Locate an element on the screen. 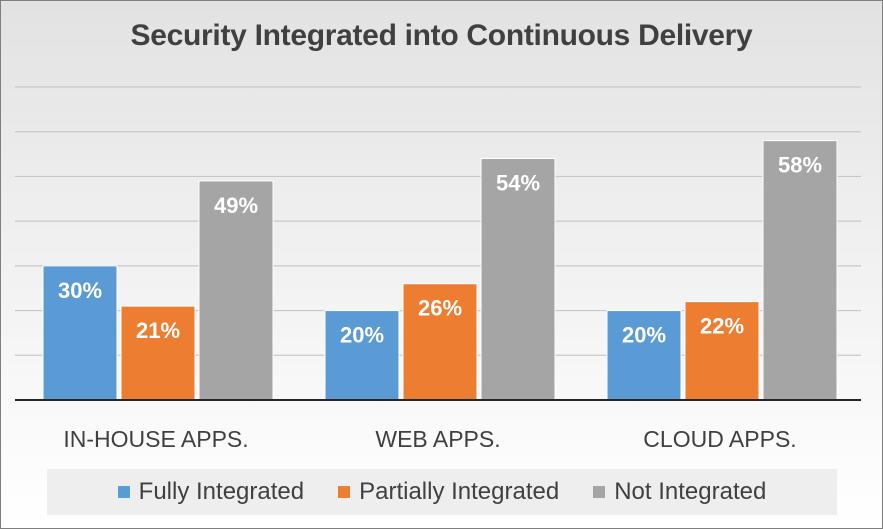 The width and height of the screenshot is (883, 529). data-label: 58% is located at coordinates (800, 165).